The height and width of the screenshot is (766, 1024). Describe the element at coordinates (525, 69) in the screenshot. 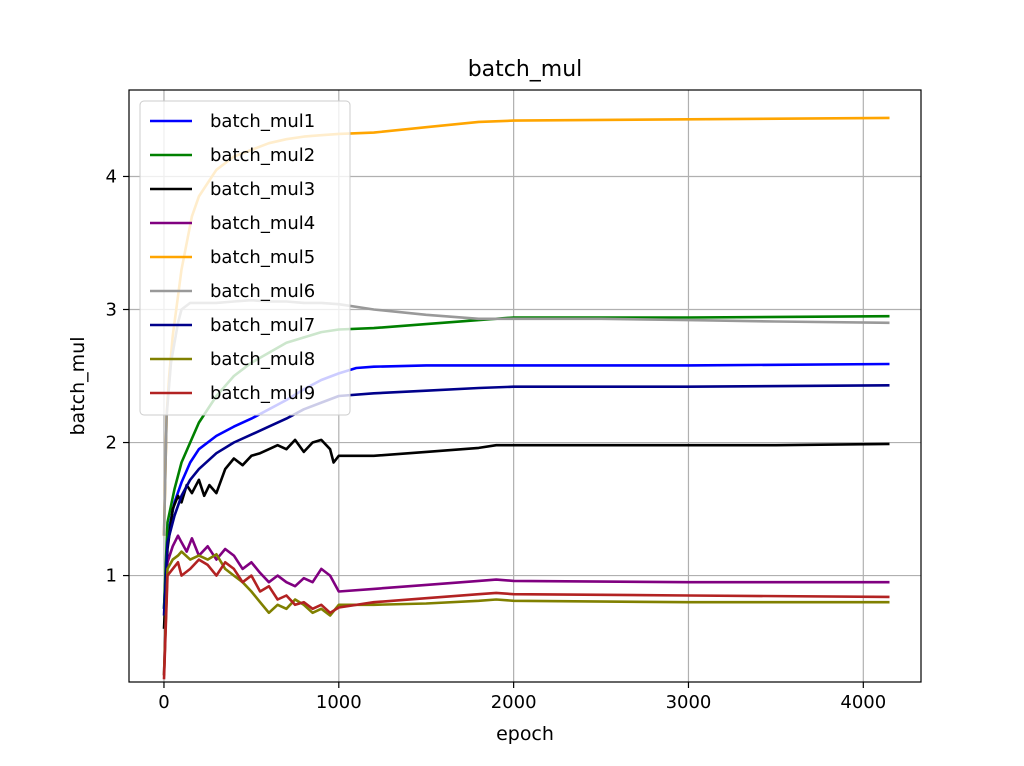

I see `chart-title: batch_mul` at that location.